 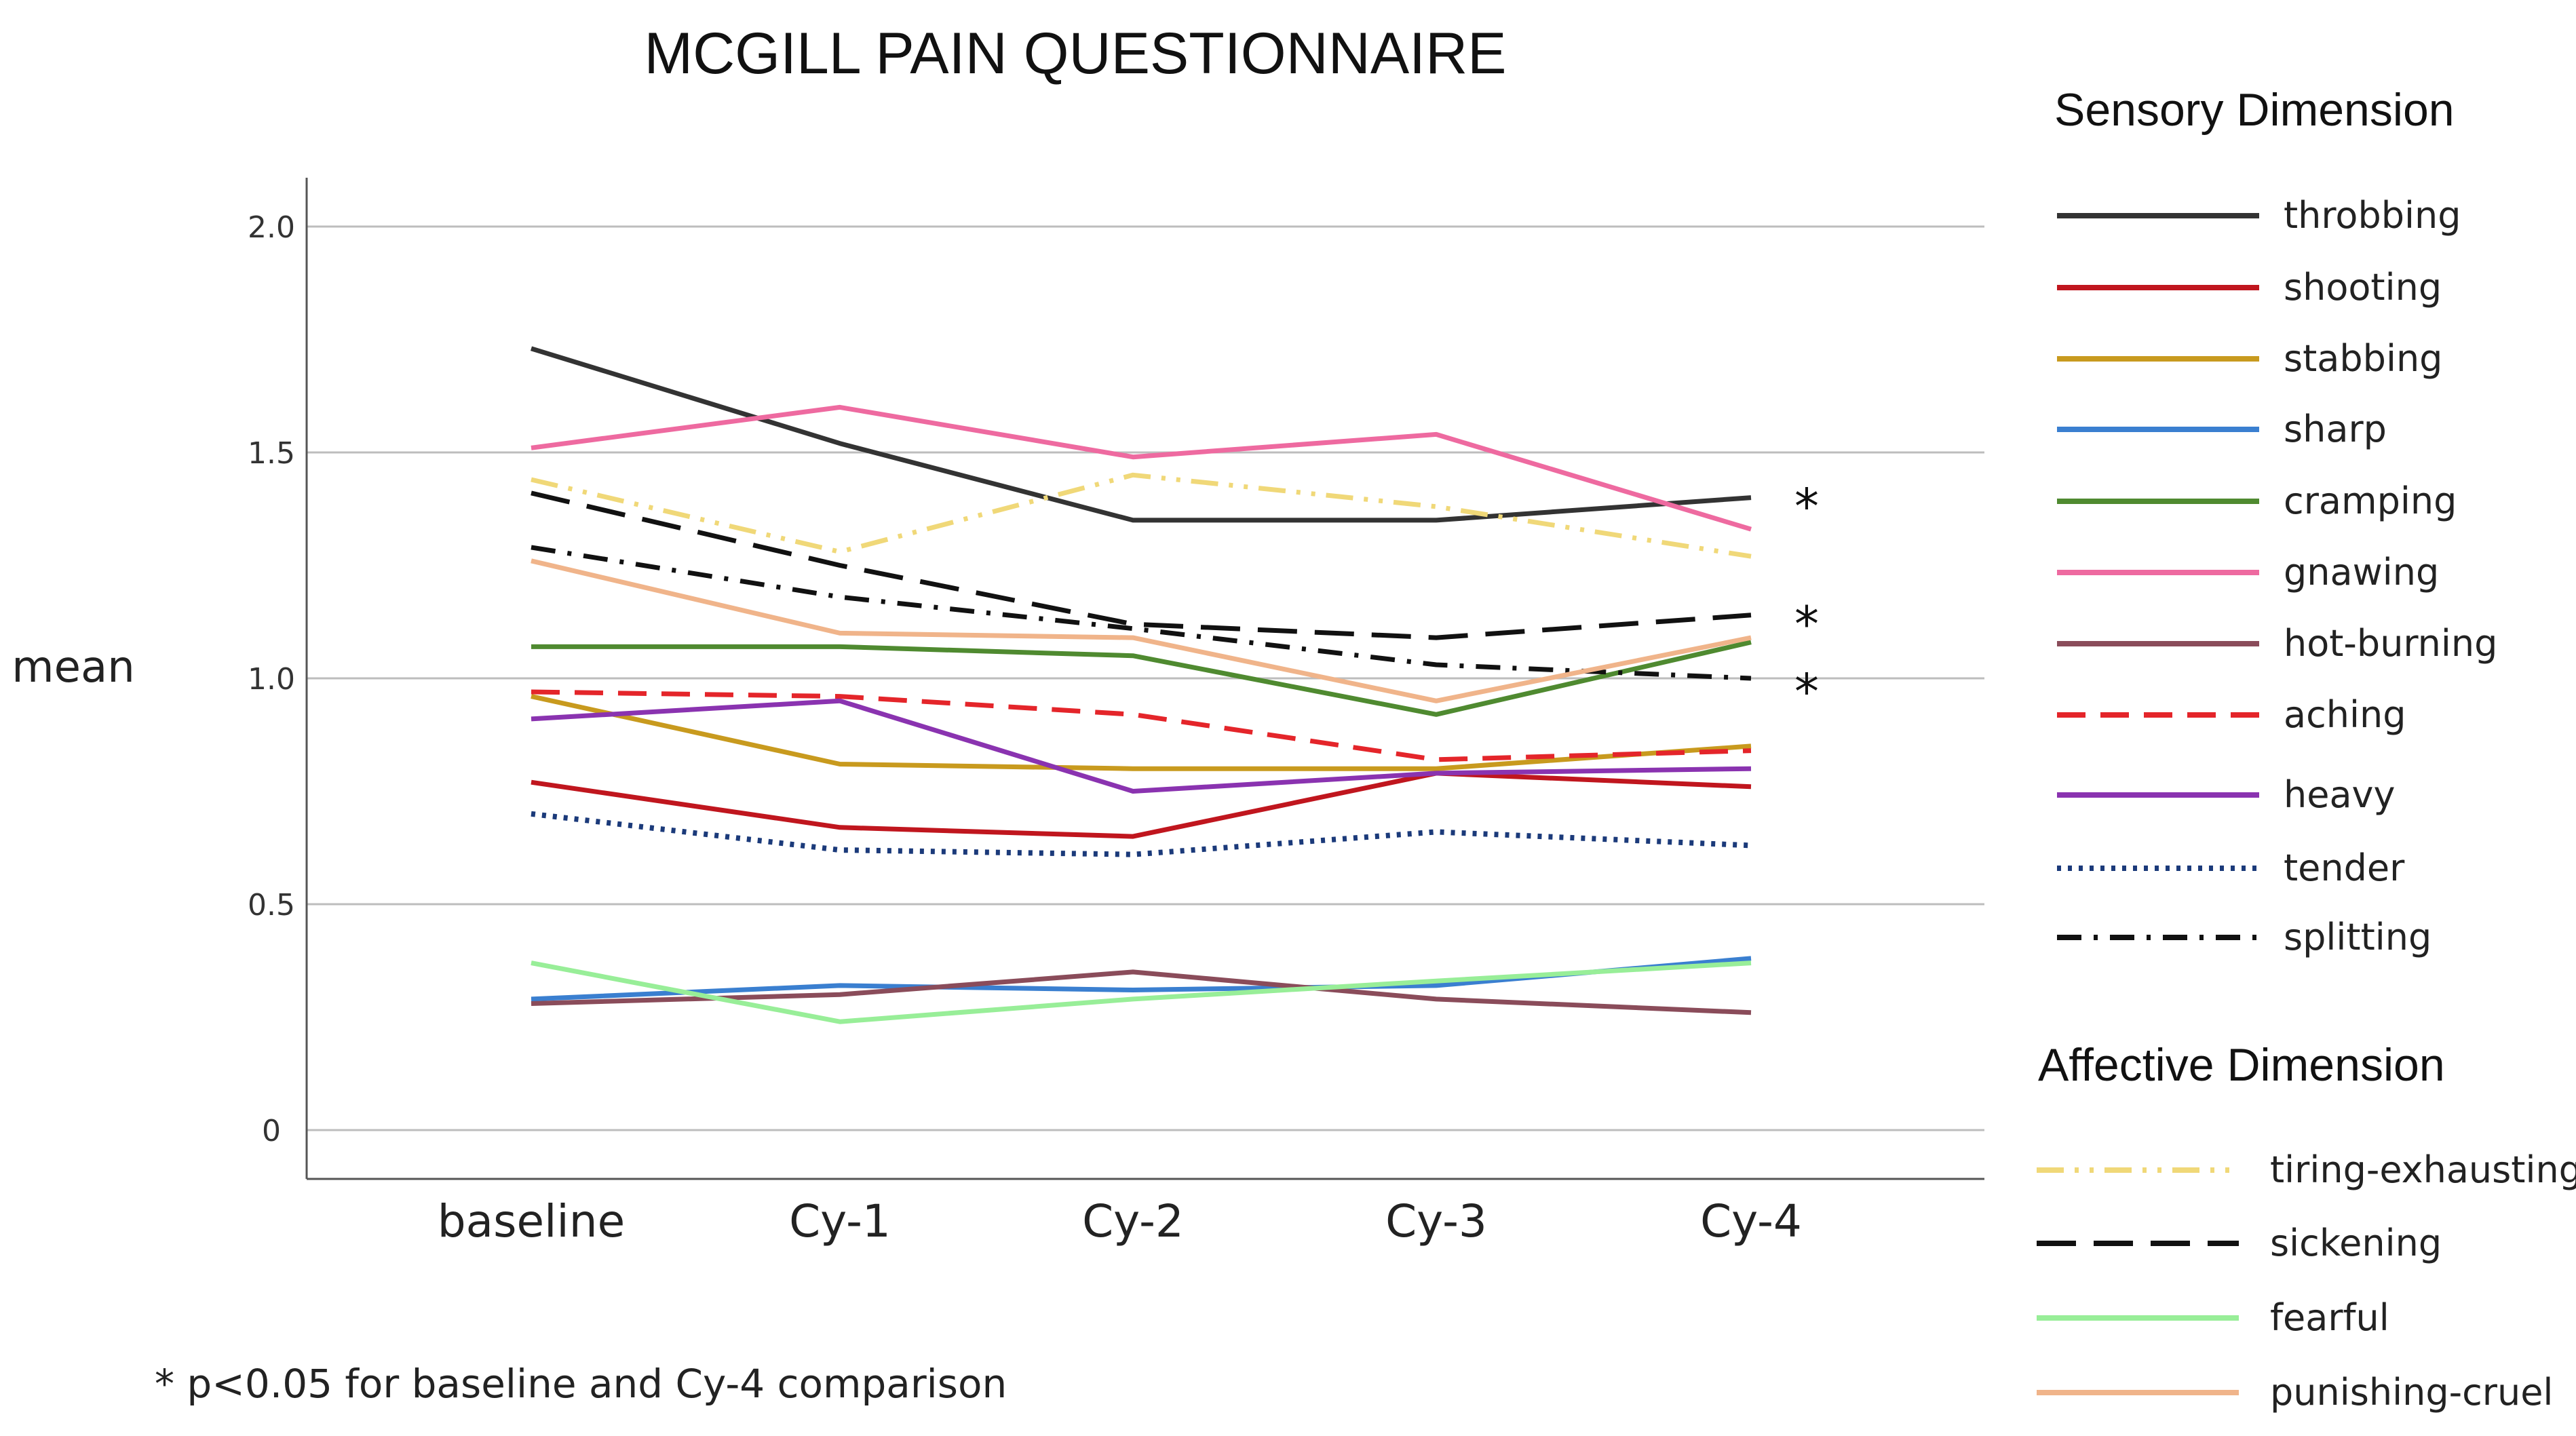 I want to click on series-line-heavy, so click(x=1141, y=746).